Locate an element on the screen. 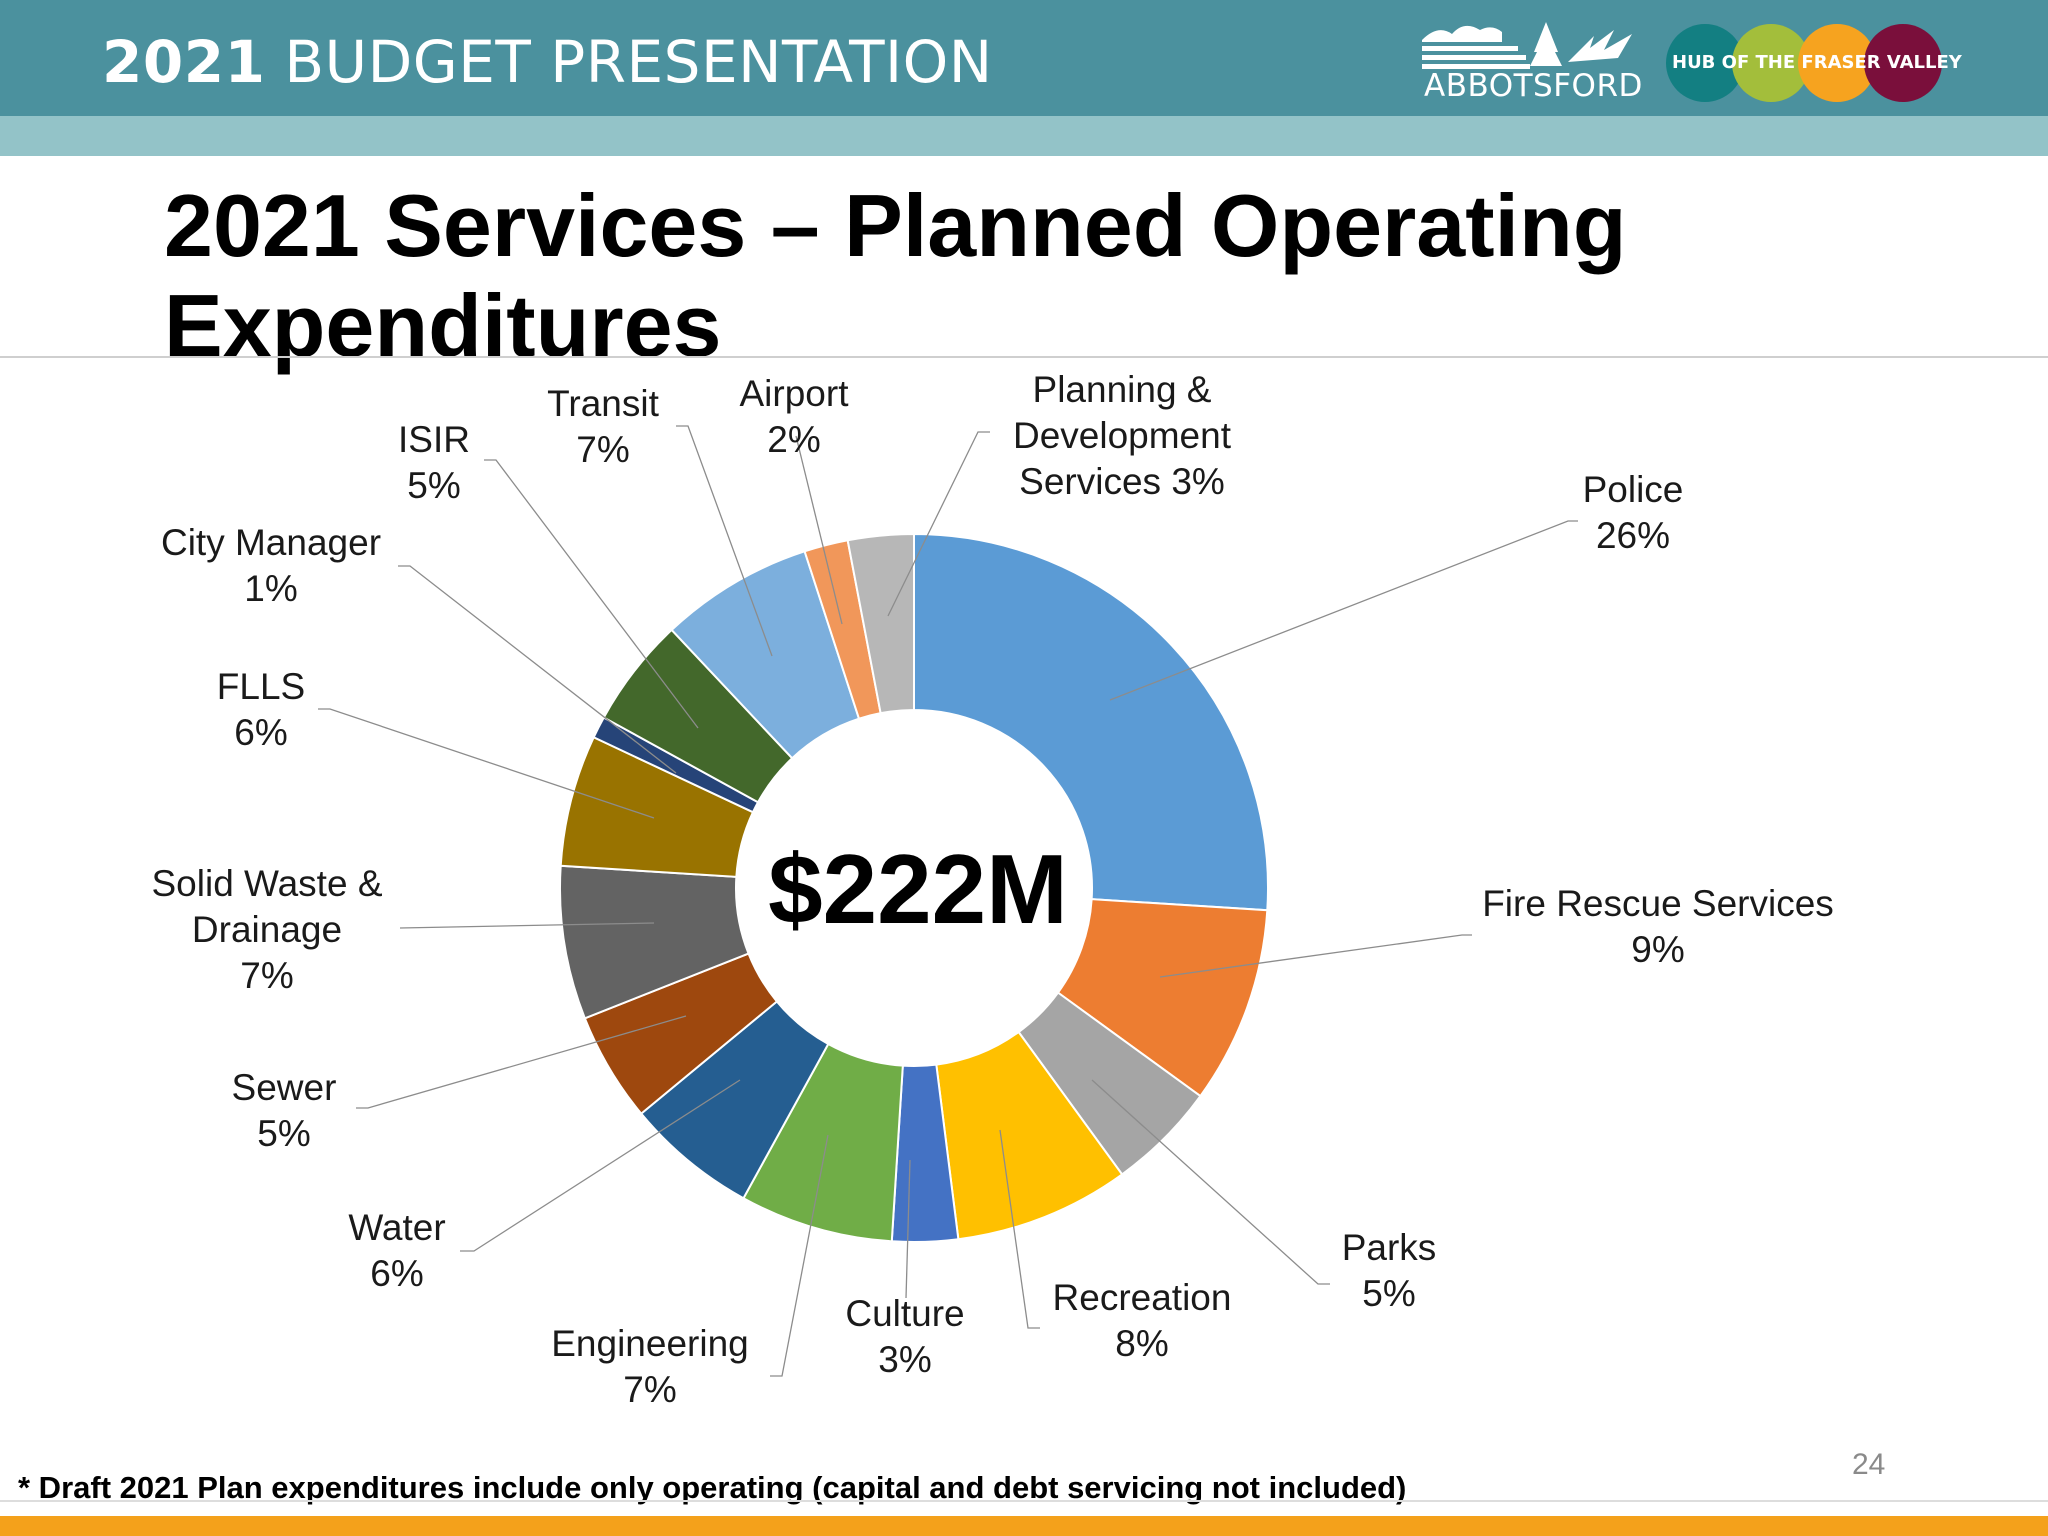  deck-title: 2021 BUDGET PRESENTATION is located at coordinates (547, 62).